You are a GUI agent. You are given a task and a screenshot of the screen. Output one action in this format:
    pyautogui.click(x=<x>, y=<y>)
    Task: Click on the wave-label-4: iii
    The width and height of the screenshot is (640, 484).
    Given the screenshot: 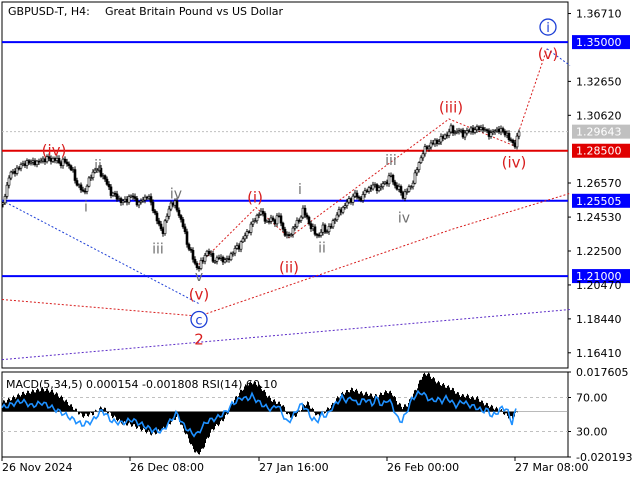 What is the action you would take?
    pyautogui.click(x=158, y=250)
    